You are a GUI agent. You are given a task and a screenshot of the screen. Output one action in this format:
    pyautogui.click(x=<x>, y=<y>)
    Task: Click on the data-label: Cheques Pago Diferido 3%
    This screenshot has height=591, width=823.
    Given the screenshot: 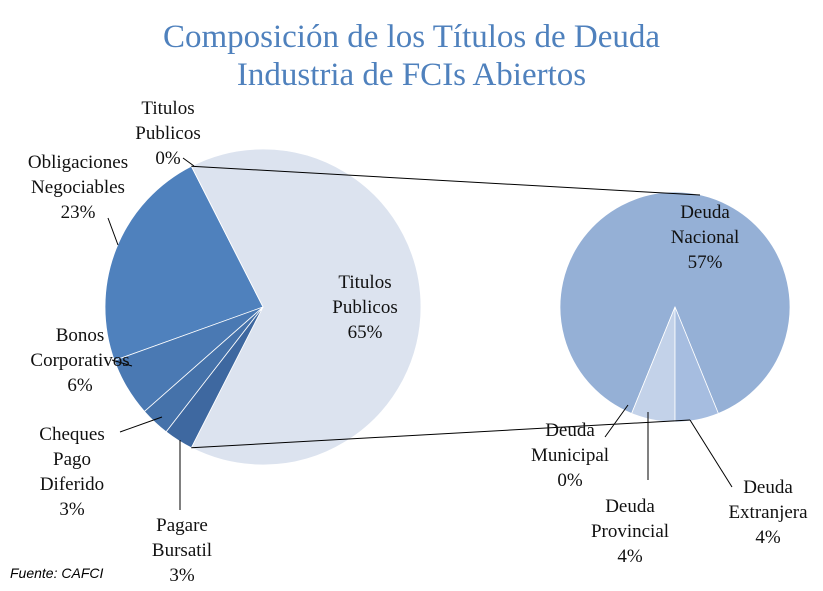 What is the action you would take?
    pyautogui.click(x=71, y=472)
    